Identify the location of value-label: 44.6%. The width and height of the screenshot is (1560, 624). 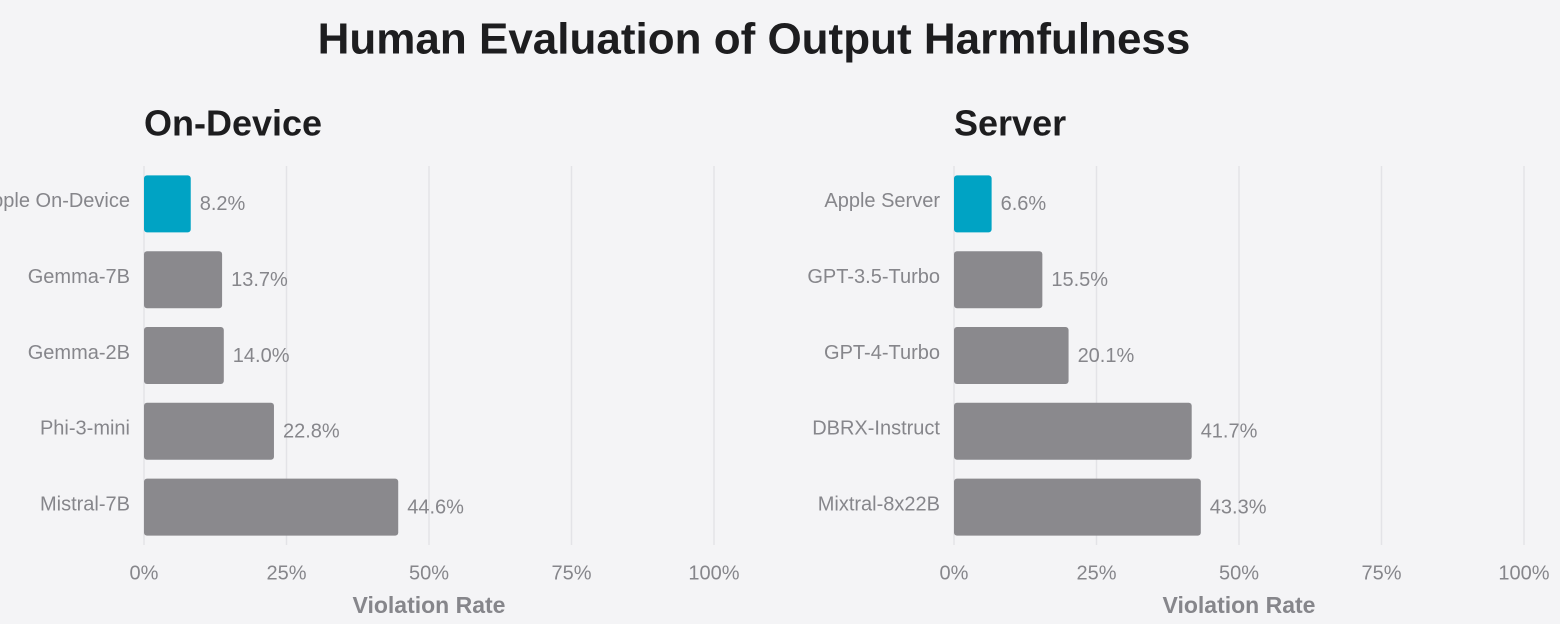
(435, 507).